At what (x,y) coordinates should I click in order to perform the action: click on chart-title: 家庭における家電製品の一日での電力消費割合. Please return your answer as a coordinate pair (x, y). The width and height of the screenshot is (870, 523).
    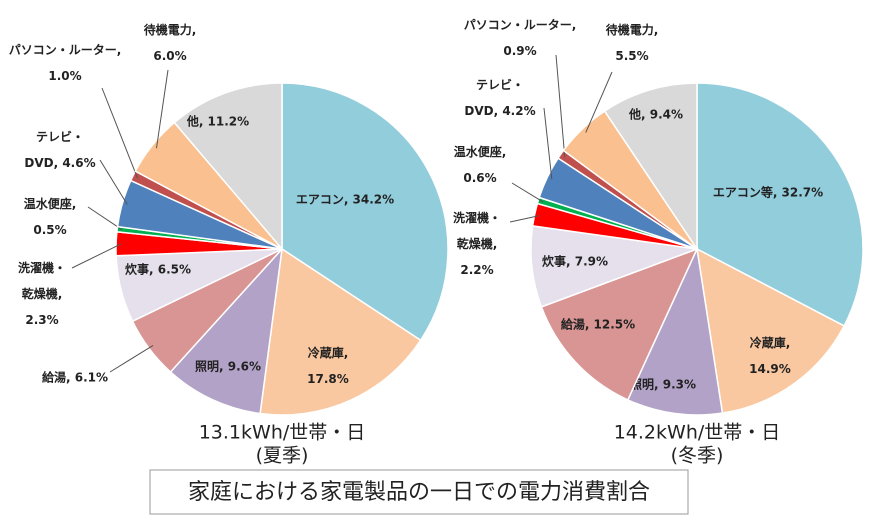
    Looking at the image, I should click on (419, 492).